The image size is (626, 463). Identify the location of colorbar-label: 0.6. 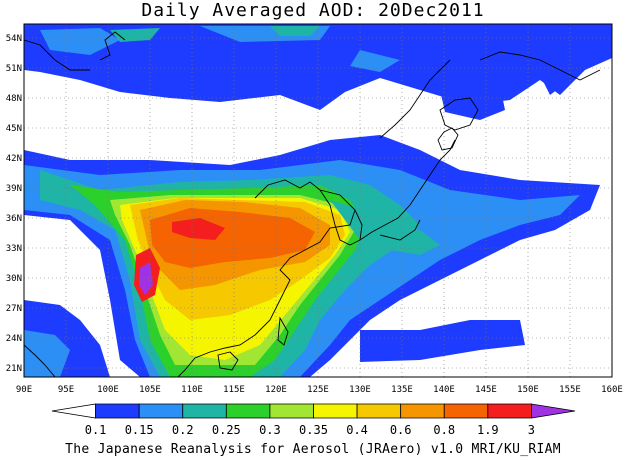
(401, 430).